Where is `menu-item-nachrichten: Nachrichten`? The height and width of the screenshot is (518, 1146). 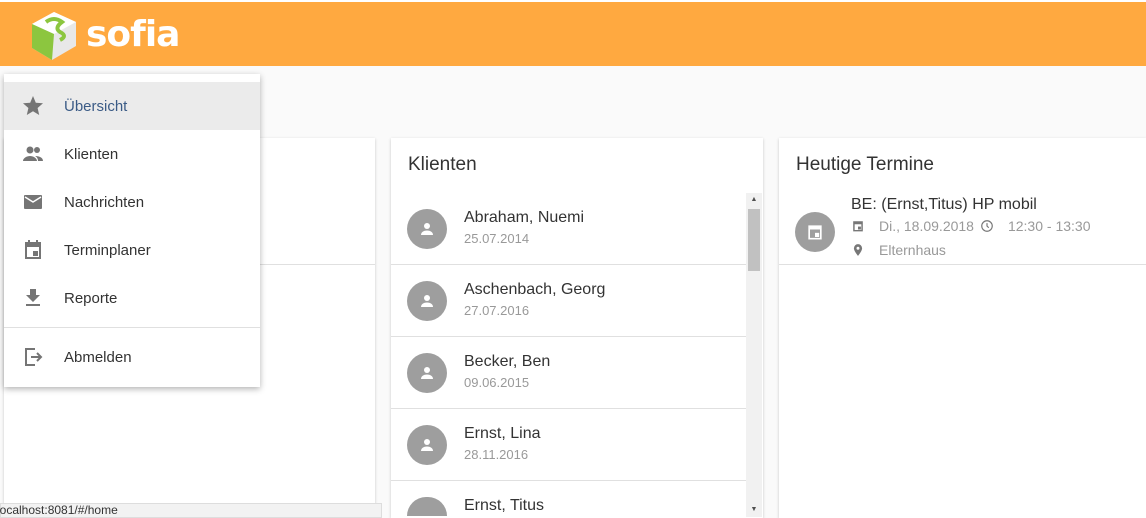
menu-item-nachrichten: Nachrichten is located at coordinates (132, 202).